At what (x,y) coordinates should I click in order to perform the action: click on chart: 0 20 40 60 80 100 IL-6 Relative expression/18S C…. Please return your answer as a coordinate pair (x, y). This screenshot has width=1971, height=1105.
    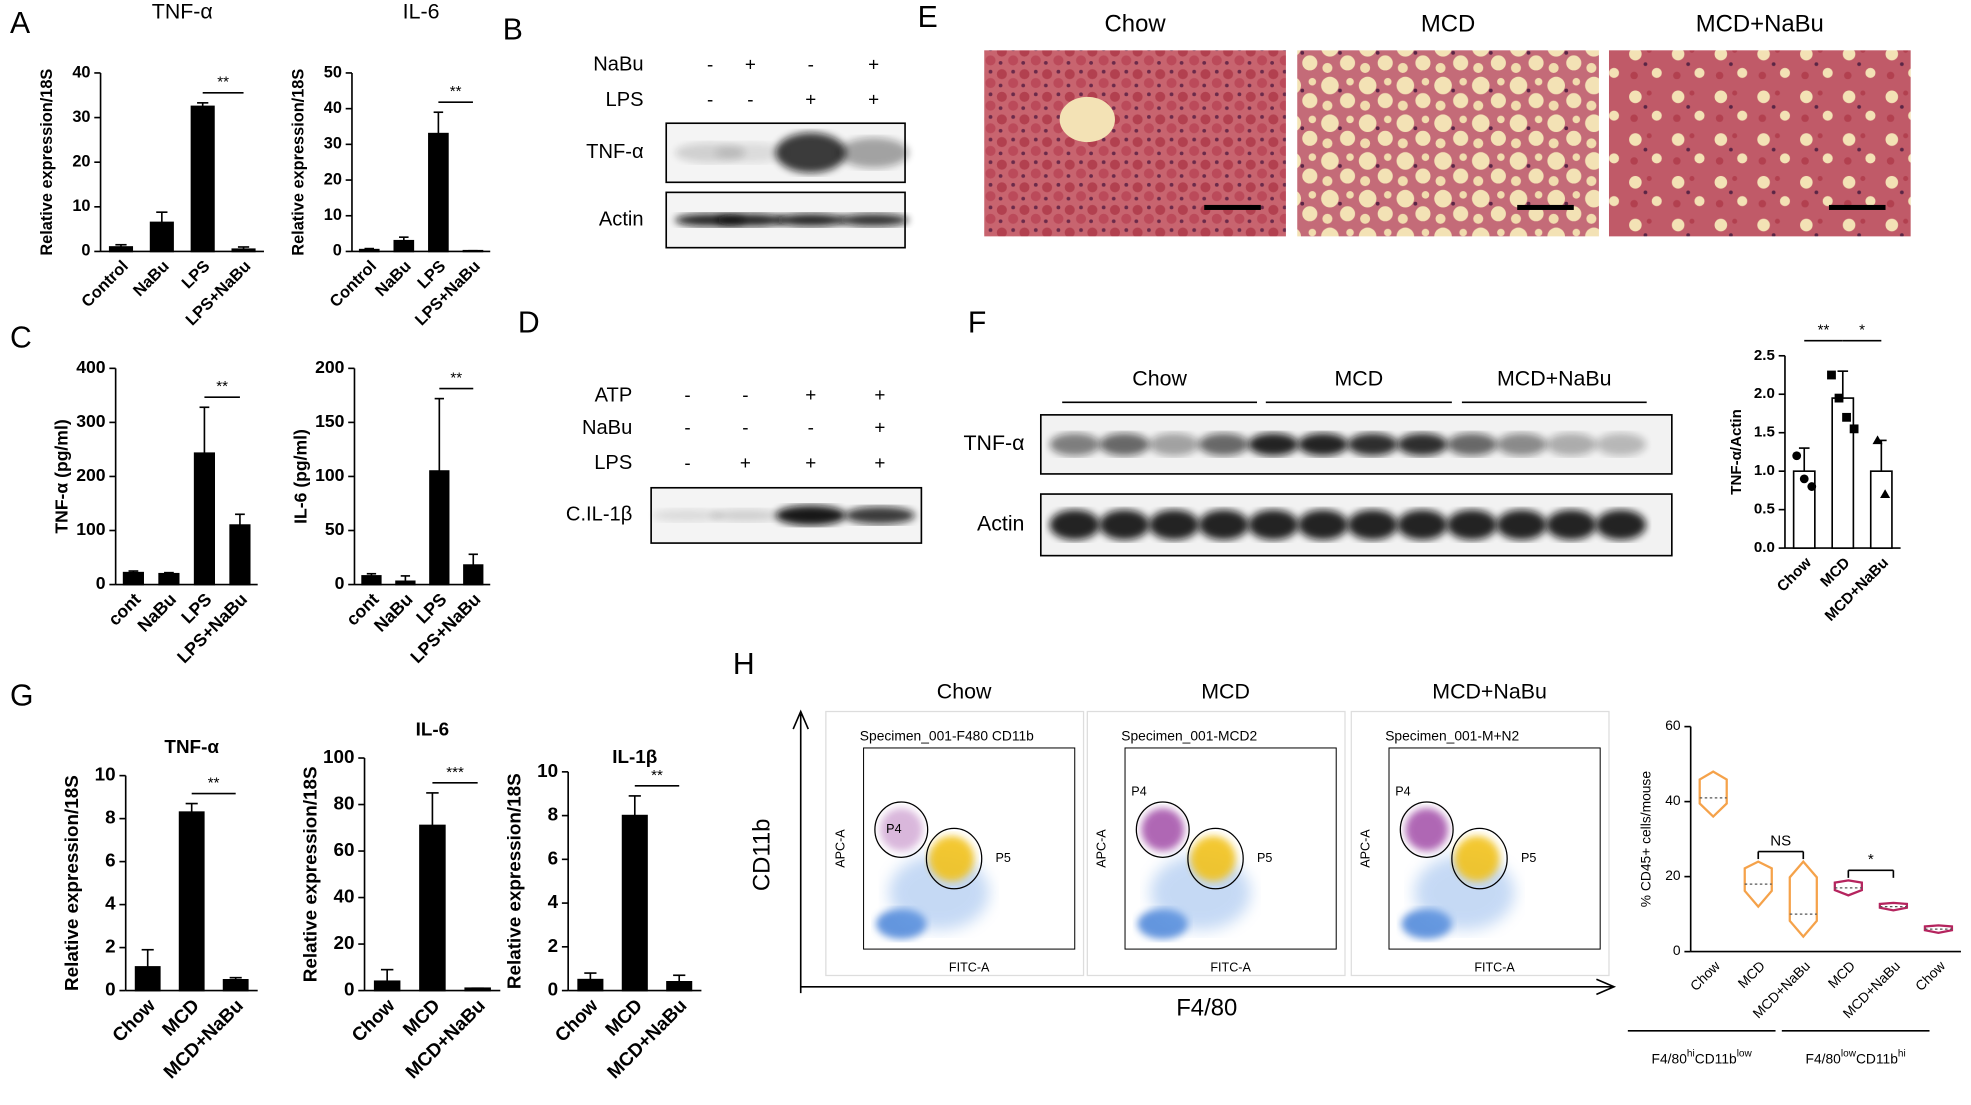
    Looking at the image, I should click on (400, 900).